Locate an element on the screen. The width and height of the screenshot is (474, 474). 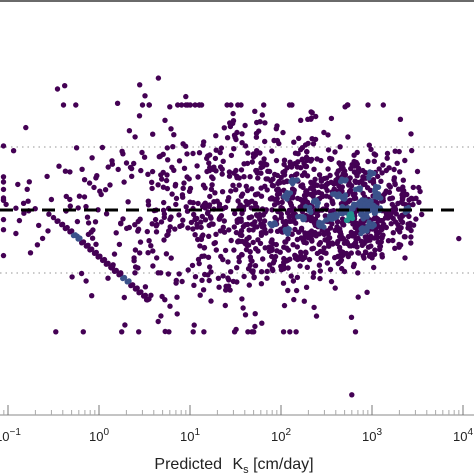
x-axis-title: Predicted Ks [cm/day] is located at coordinates (233, 465).